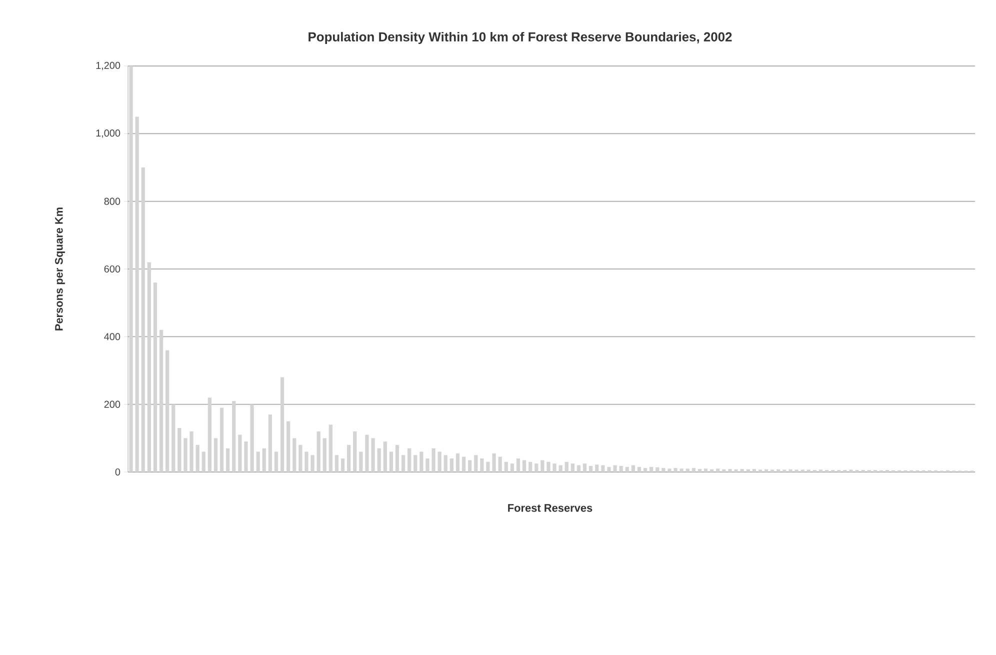  What do you see at coordinates (550, 508) in the screenshot?
I see `x-axis-title: Forest Reserves` at bounding box center [550, 508].